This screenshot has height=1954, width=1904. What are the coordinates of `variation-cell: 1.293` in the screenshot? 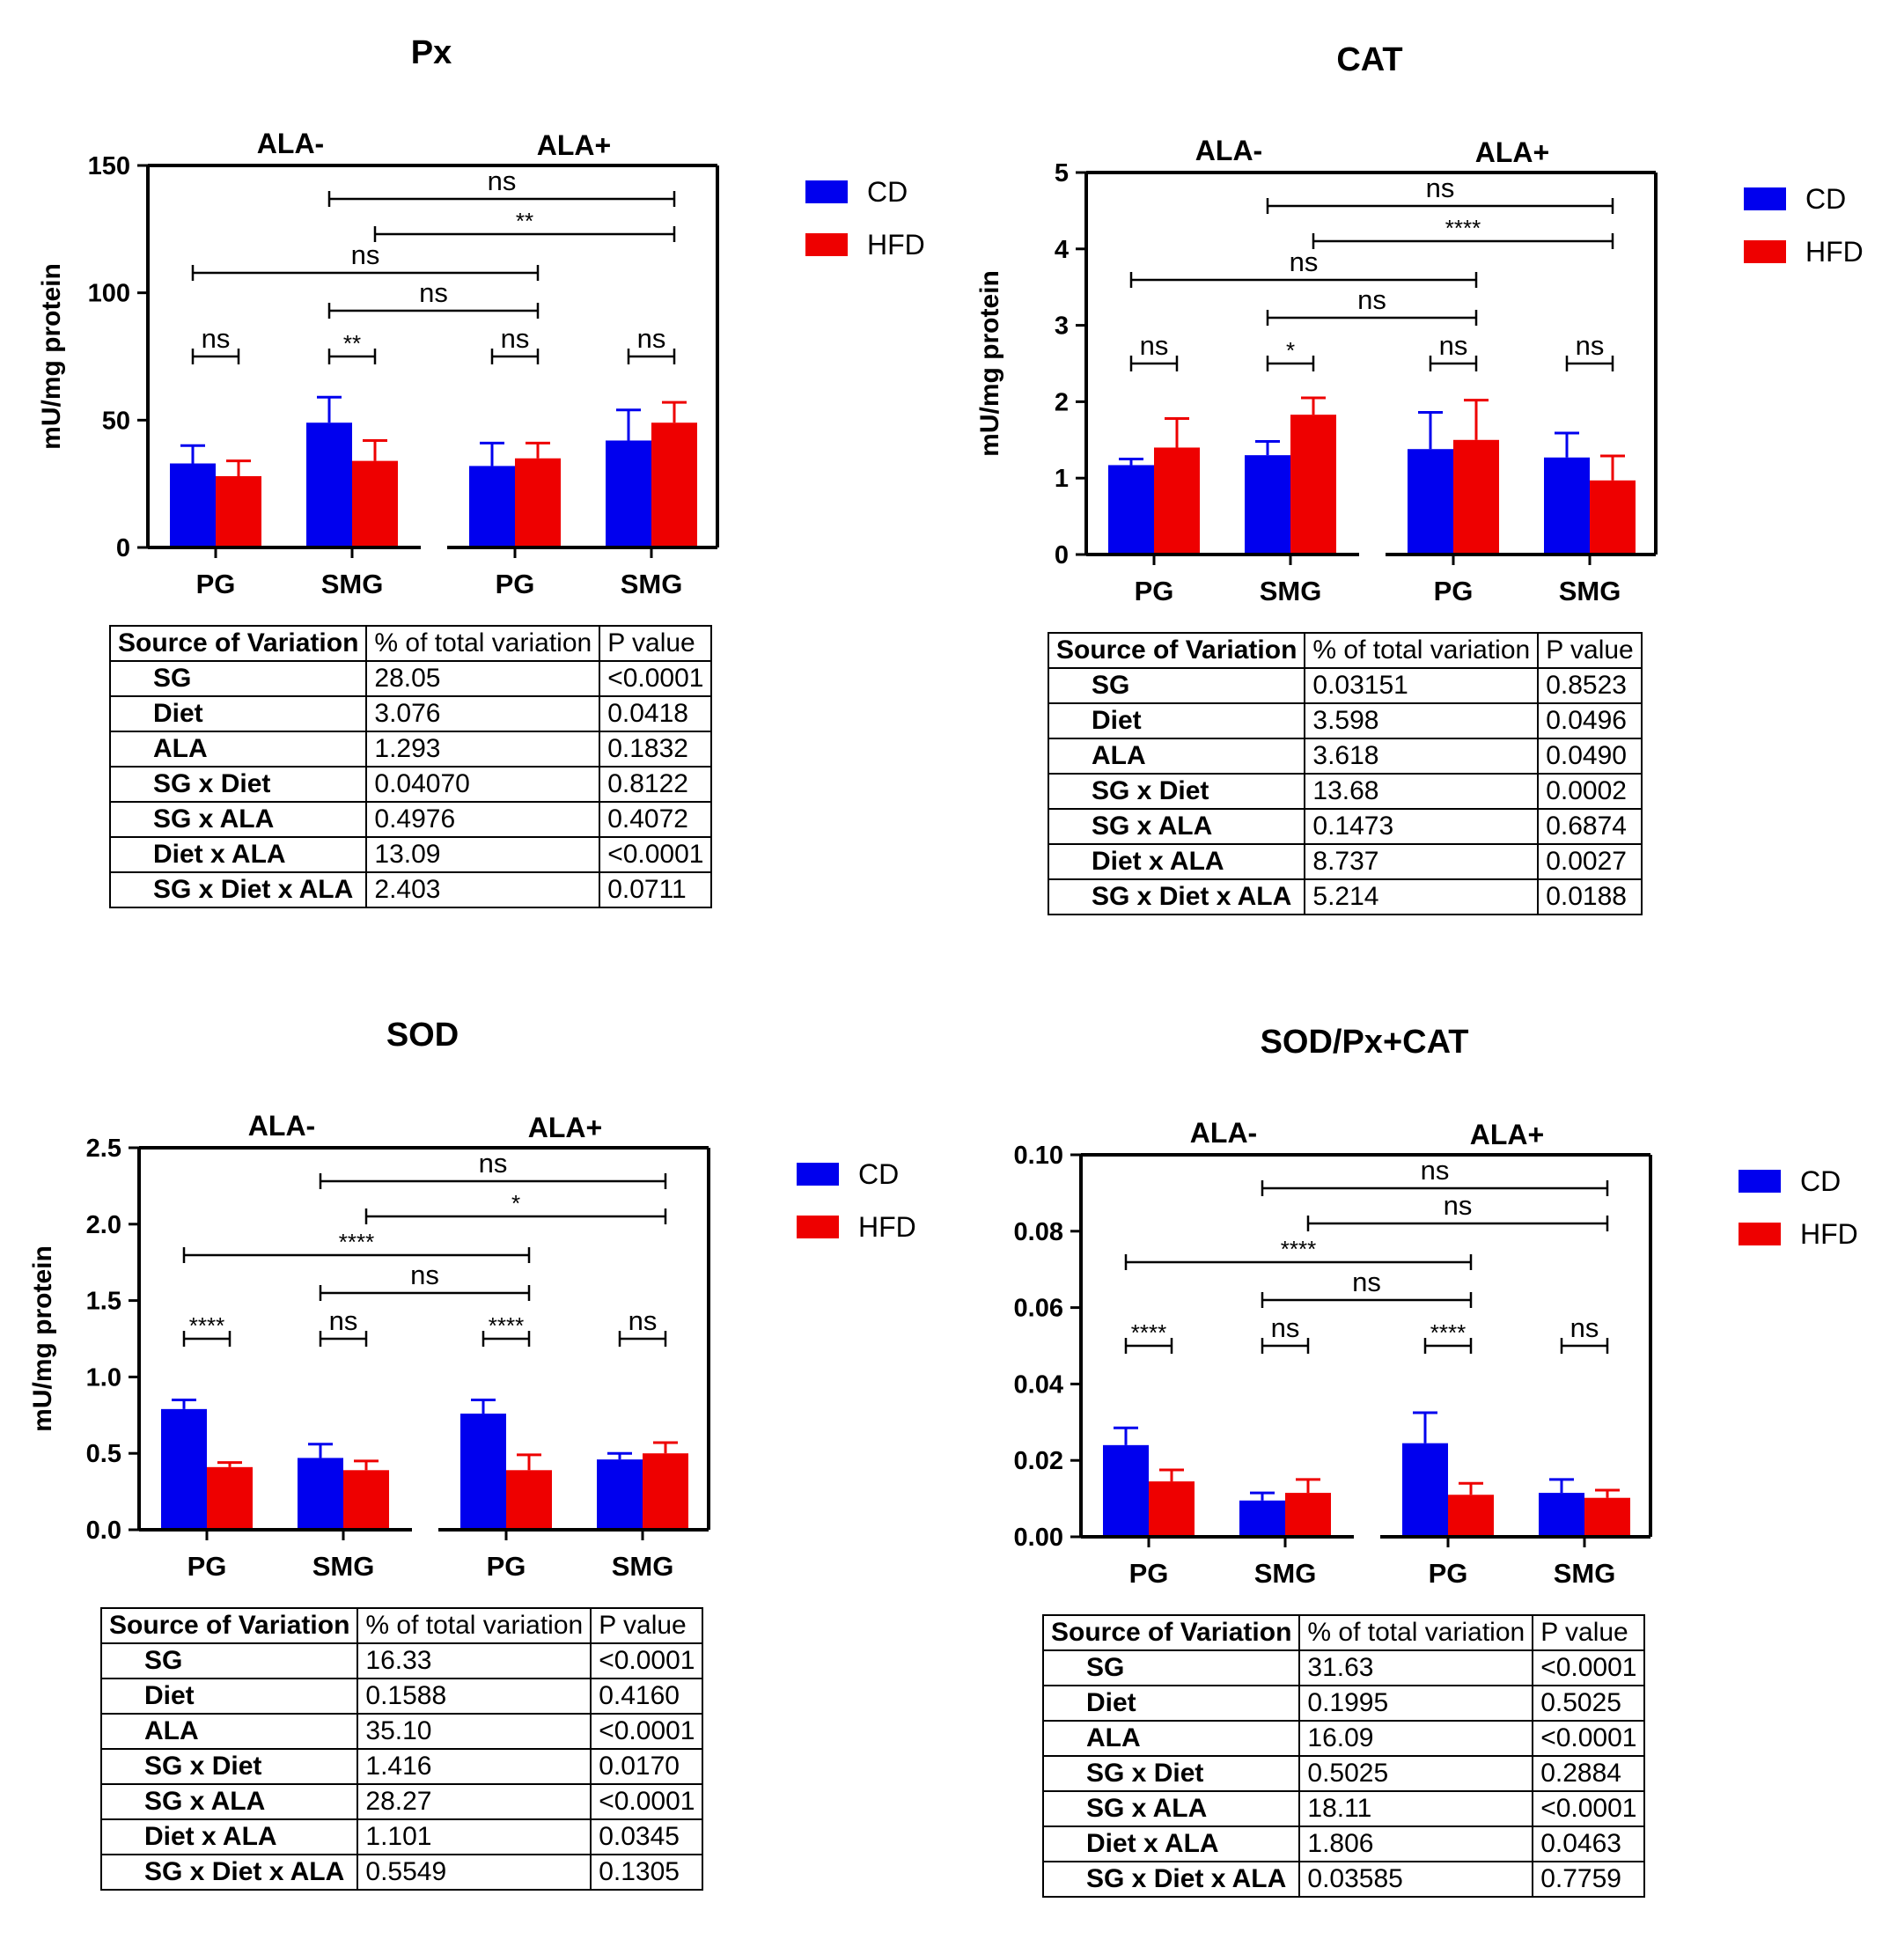 It's located at (483, 749).